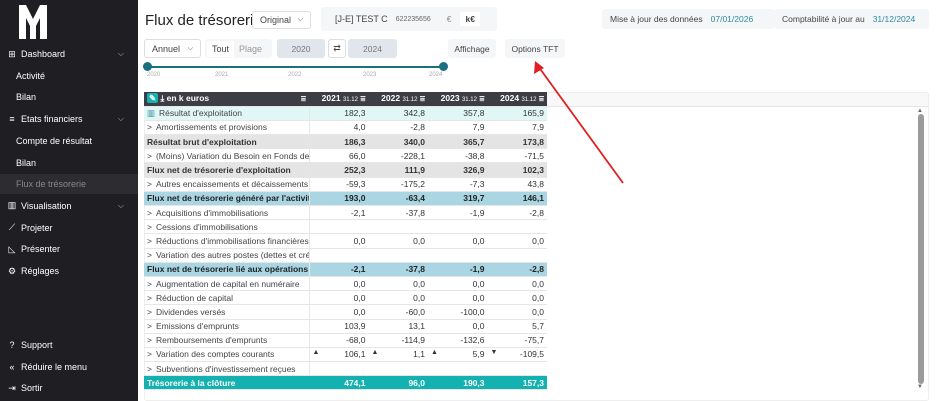 This screenshot has height=401, width=945. Describe the element at coordinates (69, 184) in the screenshot. I see `sidebar-item: Flux de trésorerie` at that location.